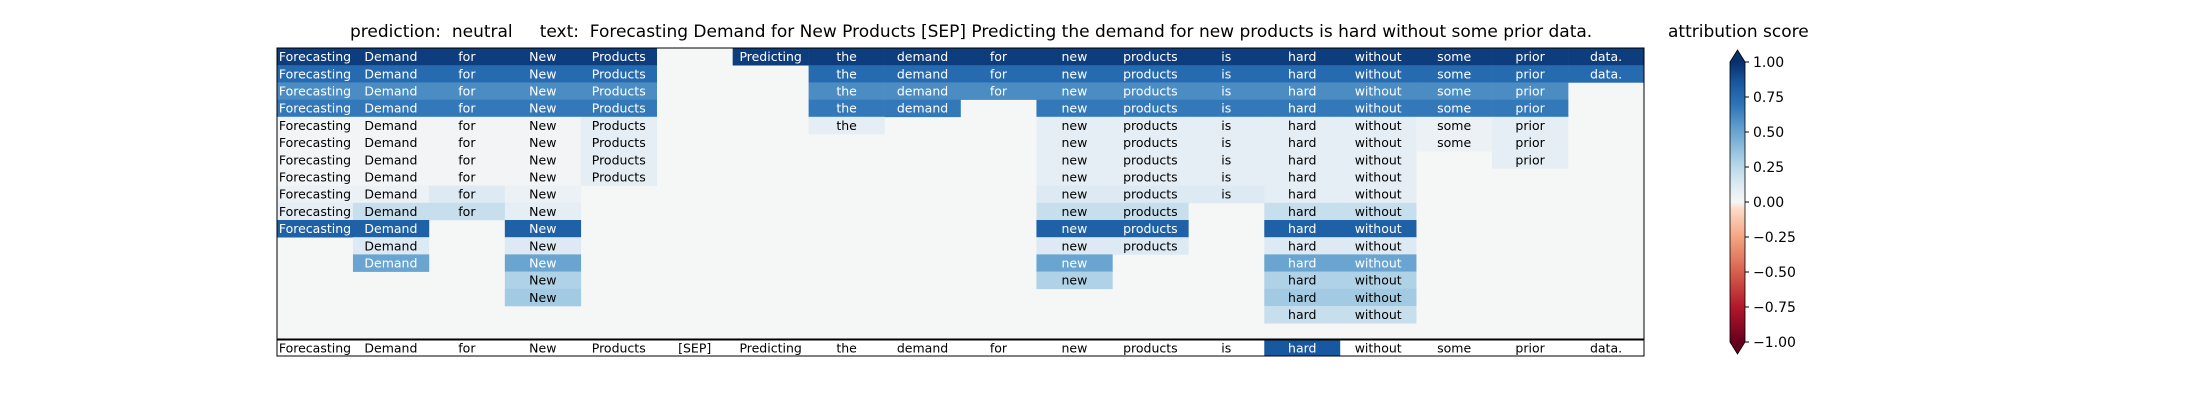 The height and width of the screenshot is (400, 2200). Describe the element at coordinates (1768, 168) in the screenshot. I see `colorbar-tick-label: 0.25` at that location.